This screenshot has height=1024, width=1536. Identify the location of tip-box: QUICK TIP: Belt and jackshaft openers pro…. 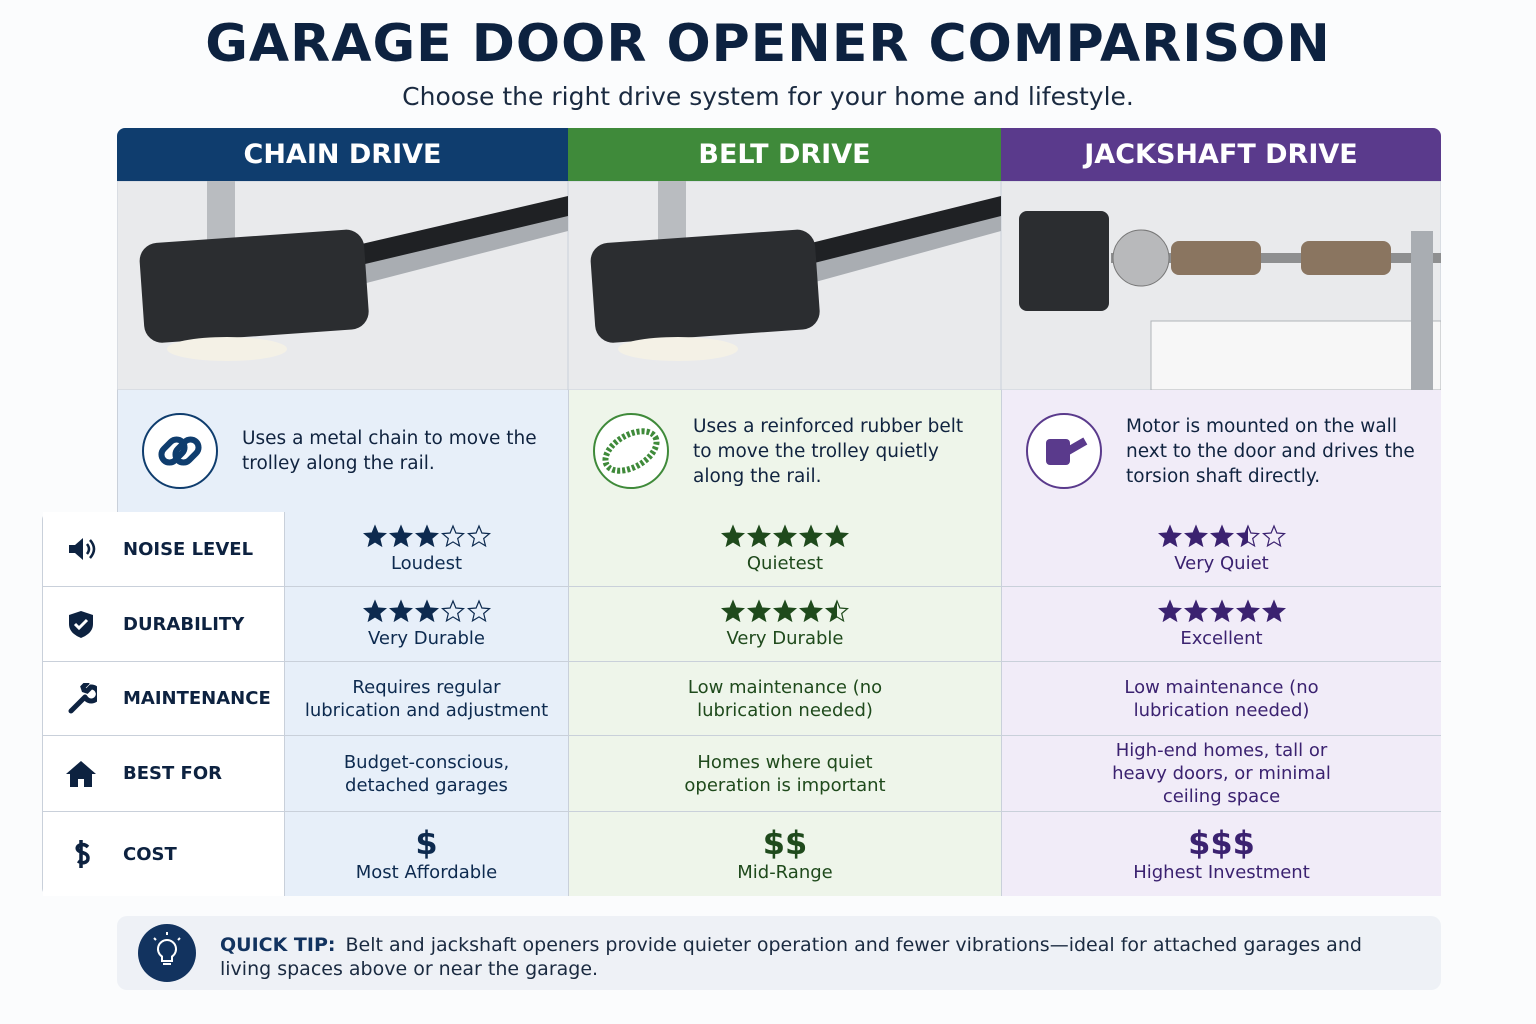
(779, 953).